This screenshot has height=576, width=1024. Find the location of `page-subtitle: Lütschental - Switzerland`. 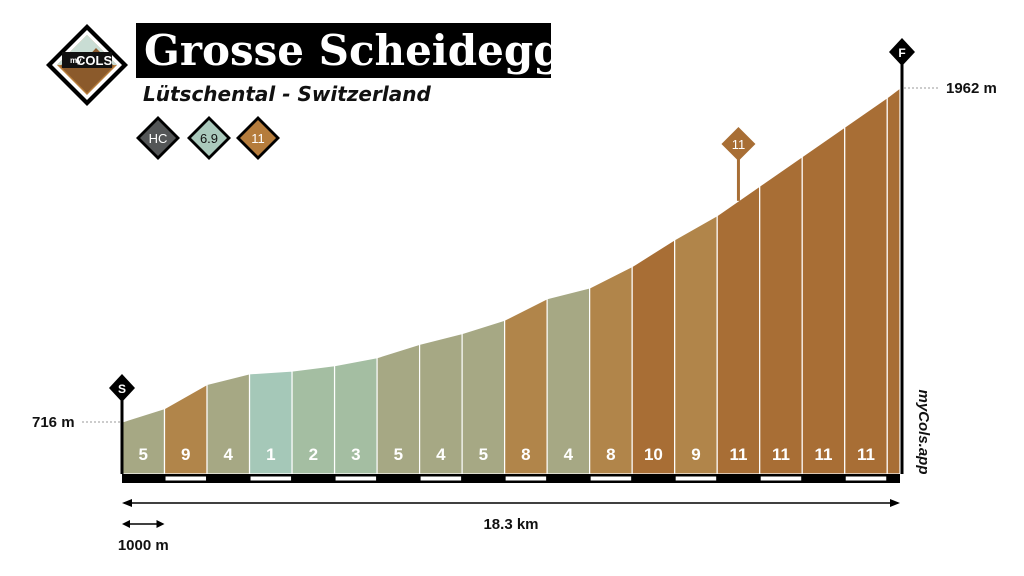

page-subtitle: Lütschental - Switzerland is located at coordinates (287, 94).